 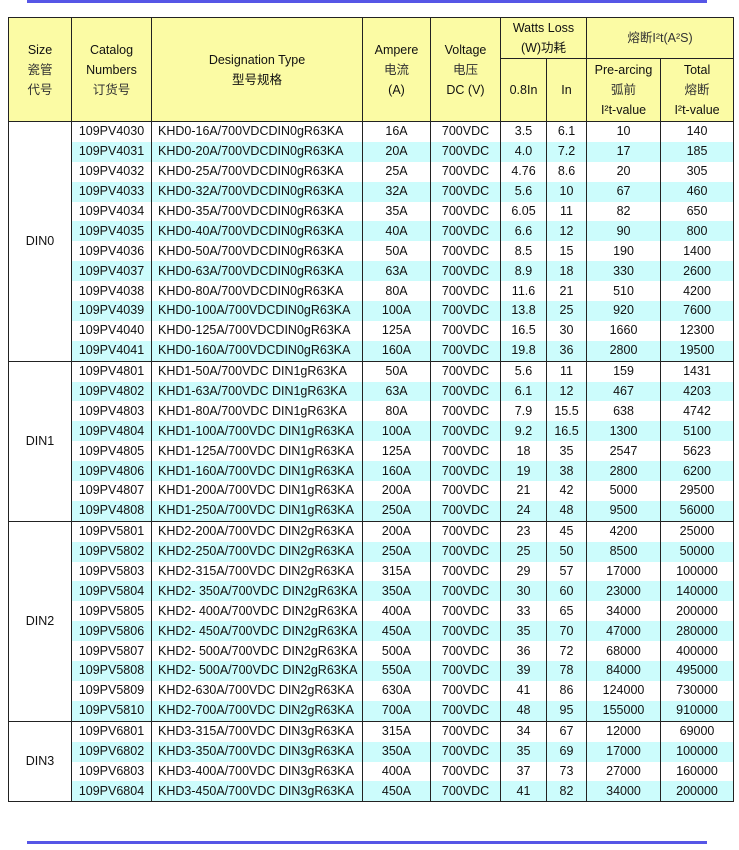 I want to click on catalog-number-cell: 109PV5804, so click(x=111, y=591).